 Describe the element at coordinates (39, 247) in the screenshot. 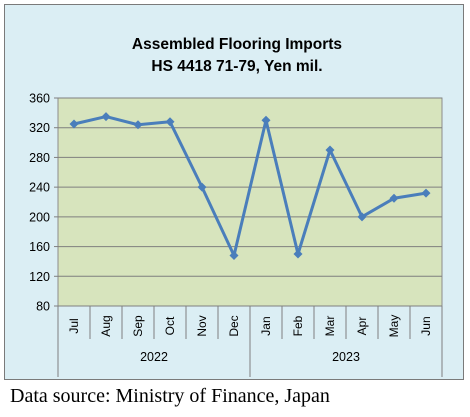

I see `y-tick-label: 160` at that location.